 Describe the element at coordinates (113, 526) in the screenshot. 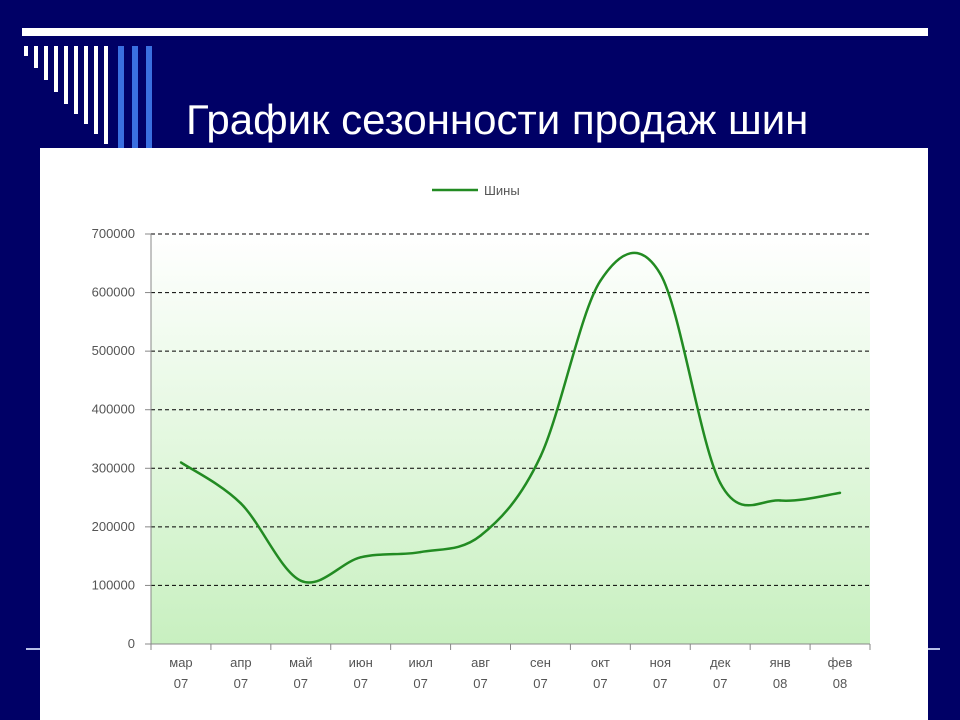

I see `y-tick-label: 200000` at that location.